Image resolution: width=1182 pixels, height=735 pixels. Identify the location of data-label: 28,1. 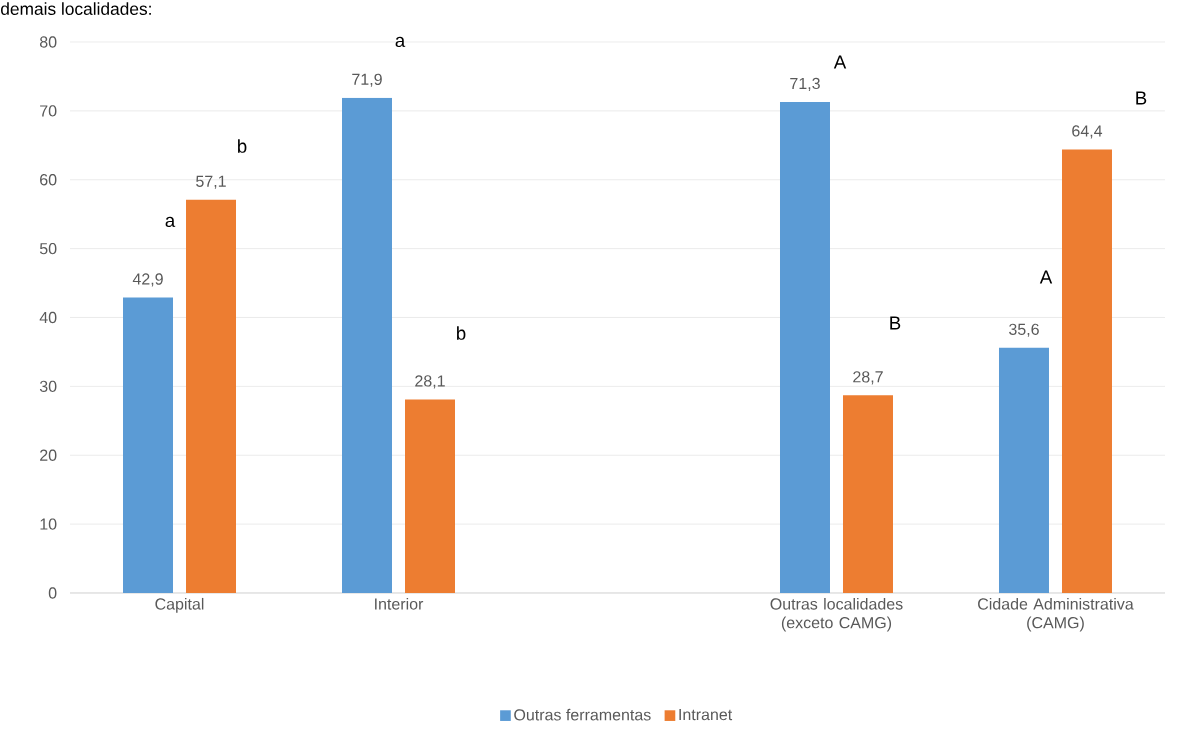
(430, 382).